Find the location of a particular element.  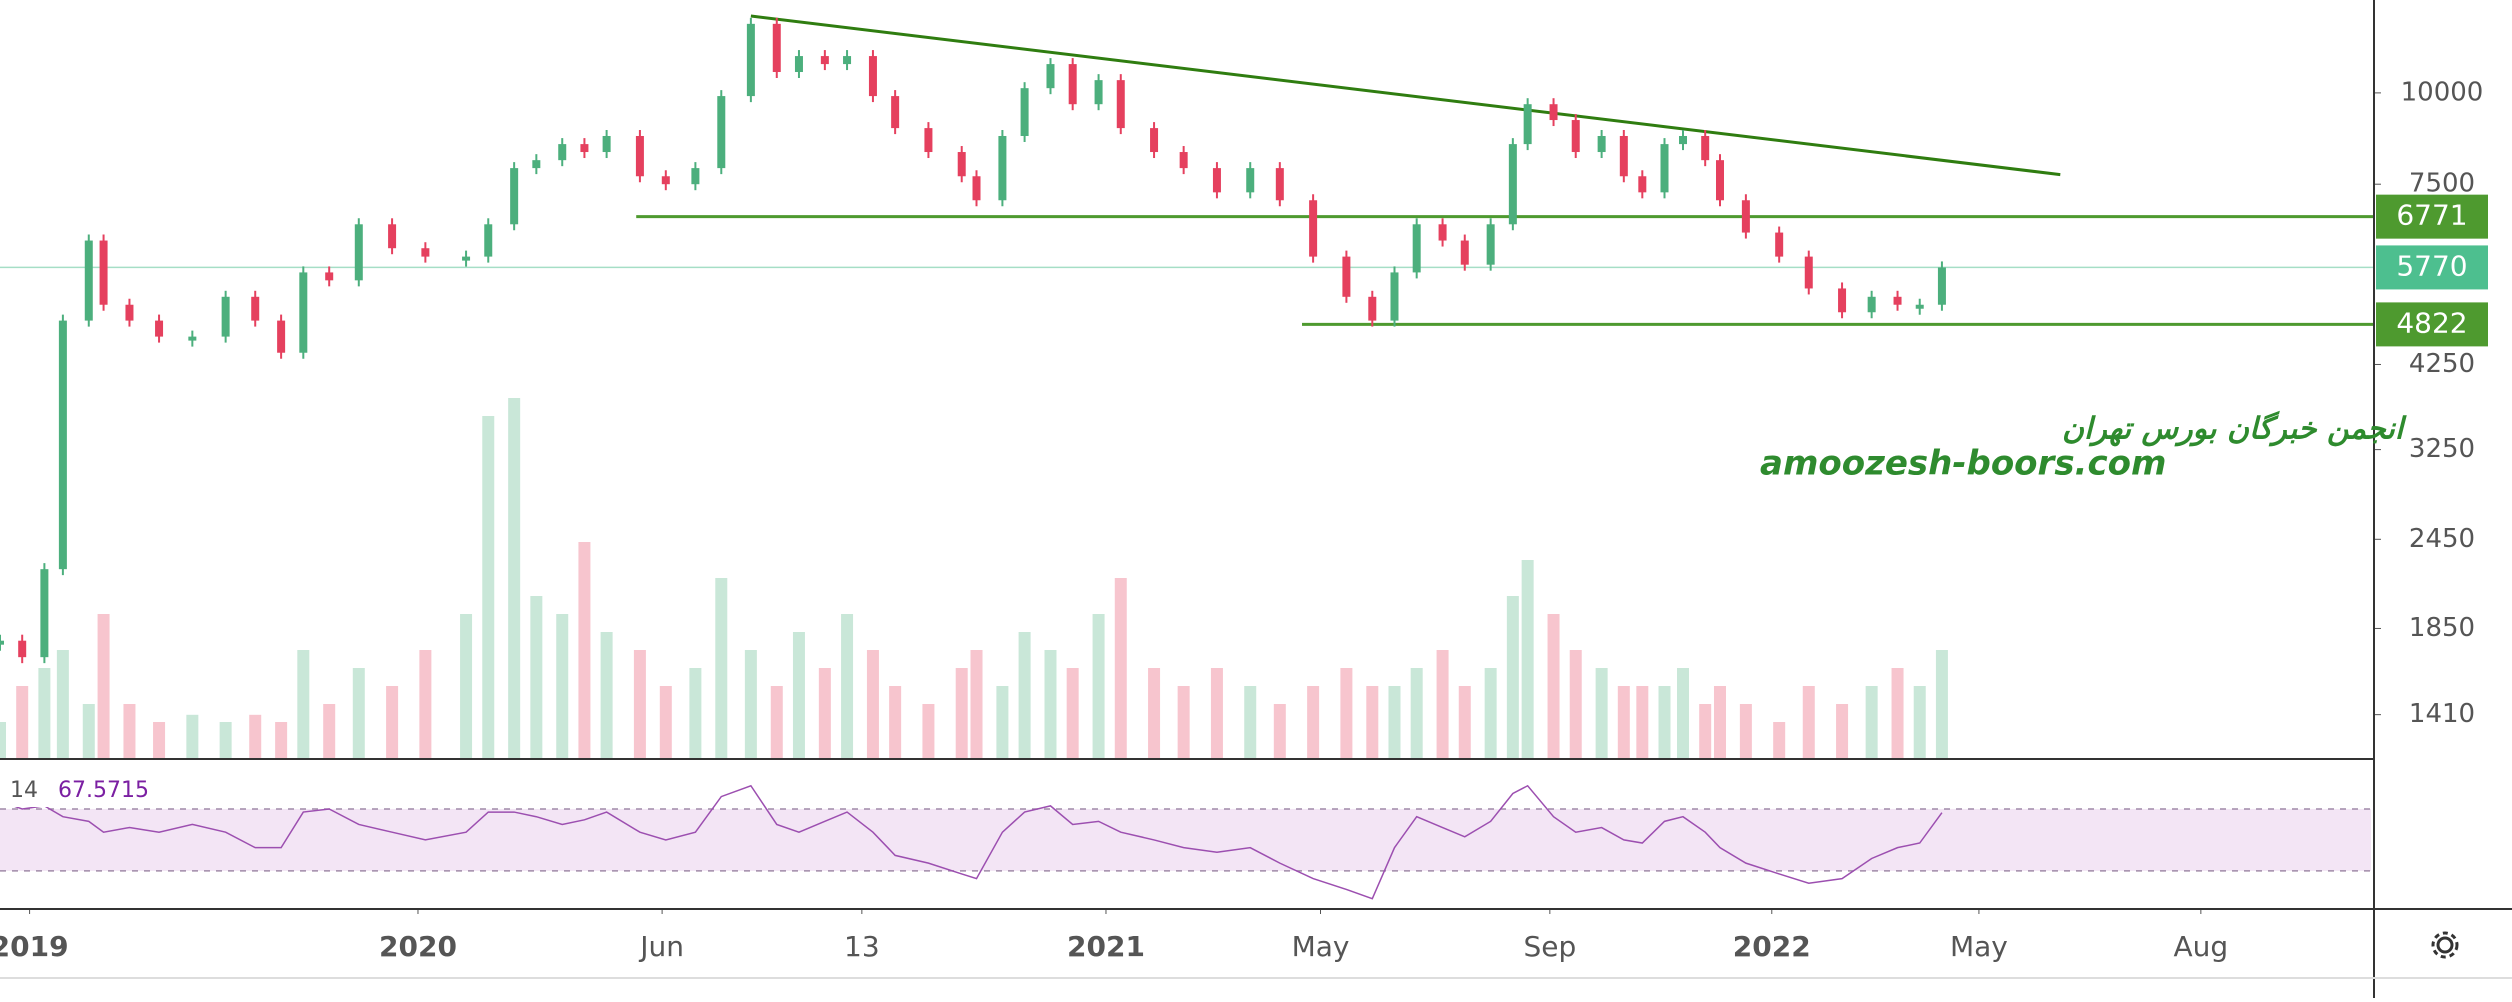

level-label: 6771 is located at coordinates (2431, 215).